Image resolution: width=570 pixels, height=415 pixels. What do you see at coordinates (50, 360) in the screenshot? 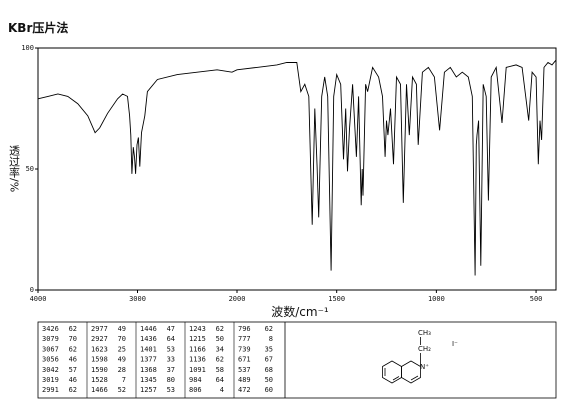
I see `peak-wavenumber: 3056` at bounding box center [50, 360].